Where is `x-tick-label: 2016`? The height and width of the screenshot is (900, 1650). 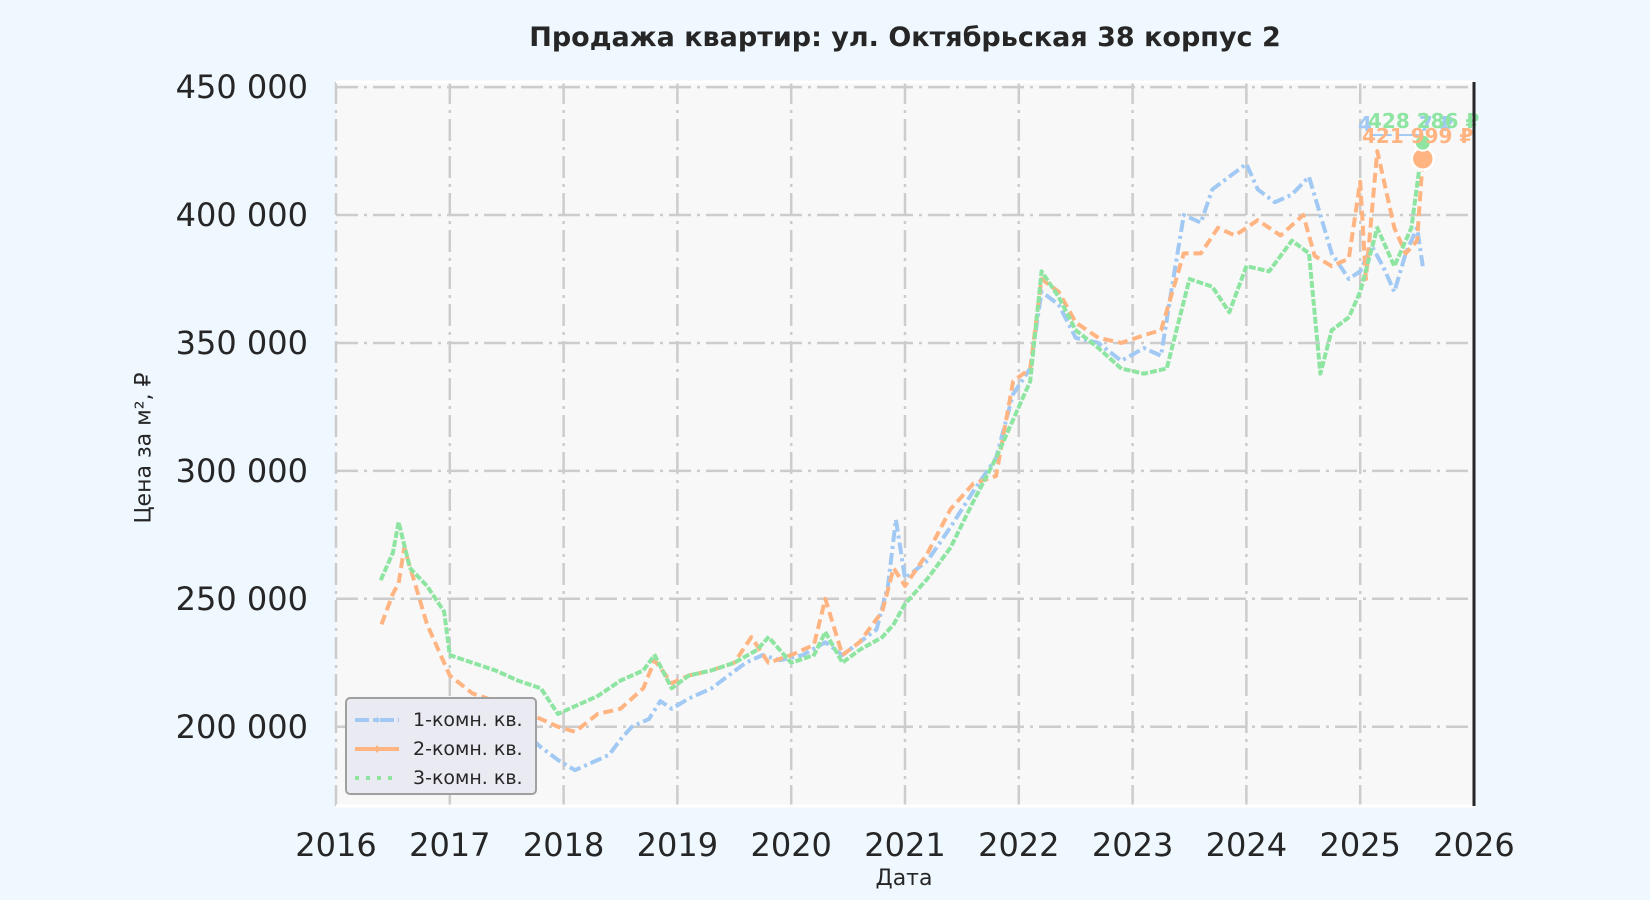
x-tick-label: 2016 is located at coordinates (336, 845).